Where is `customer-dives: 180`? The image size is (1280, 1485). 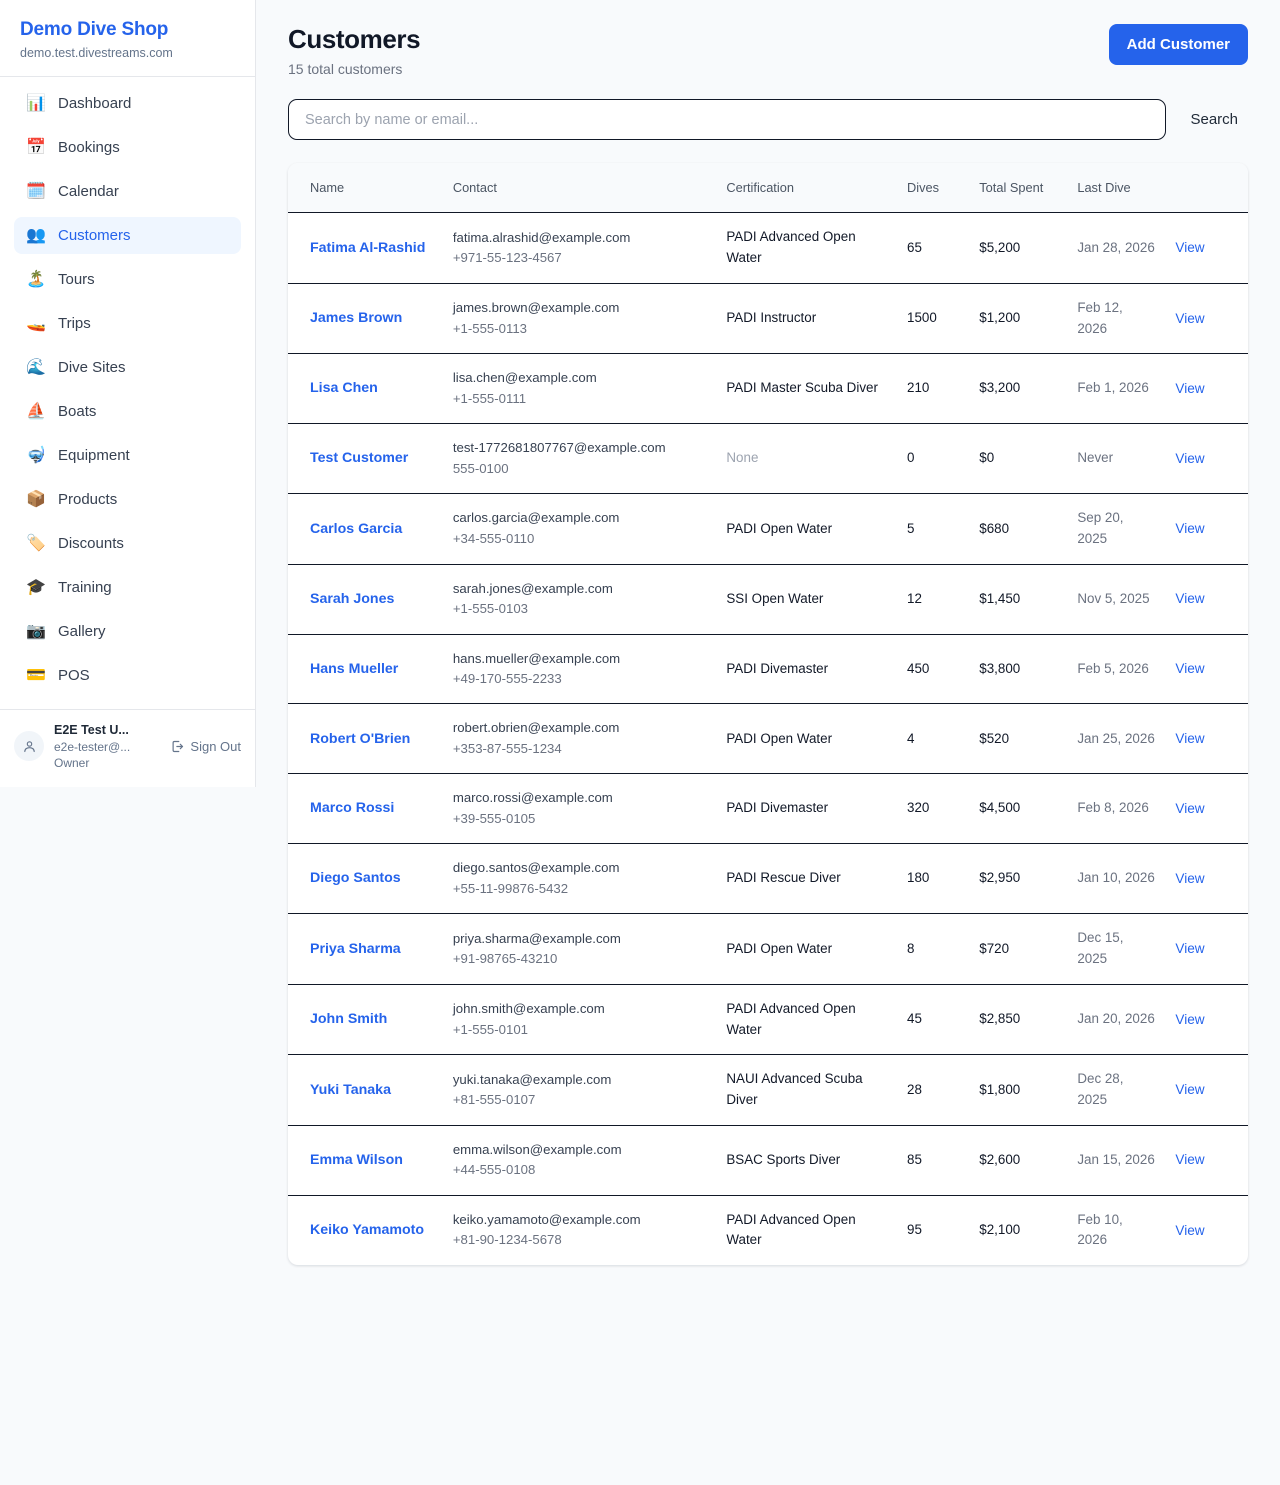 customer-dives: 180 is located at coordinates (918, 878).